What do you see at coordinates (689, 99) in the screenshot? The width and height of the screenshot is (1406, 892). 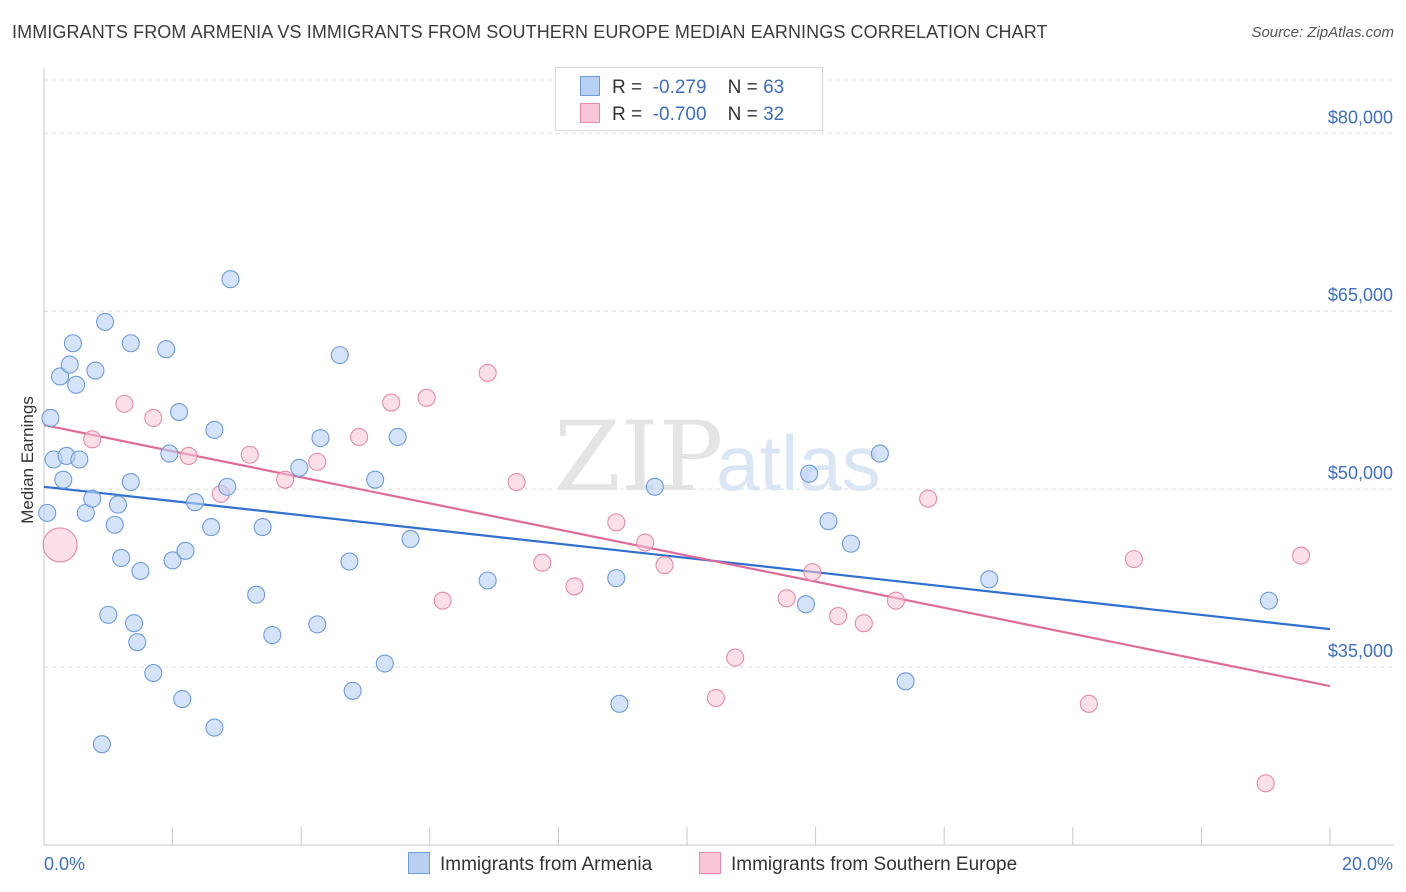 I see `correlation-legend: R = -0.279 N = 63 R = -0.700 N = 32` at bounding box center [689, 99].